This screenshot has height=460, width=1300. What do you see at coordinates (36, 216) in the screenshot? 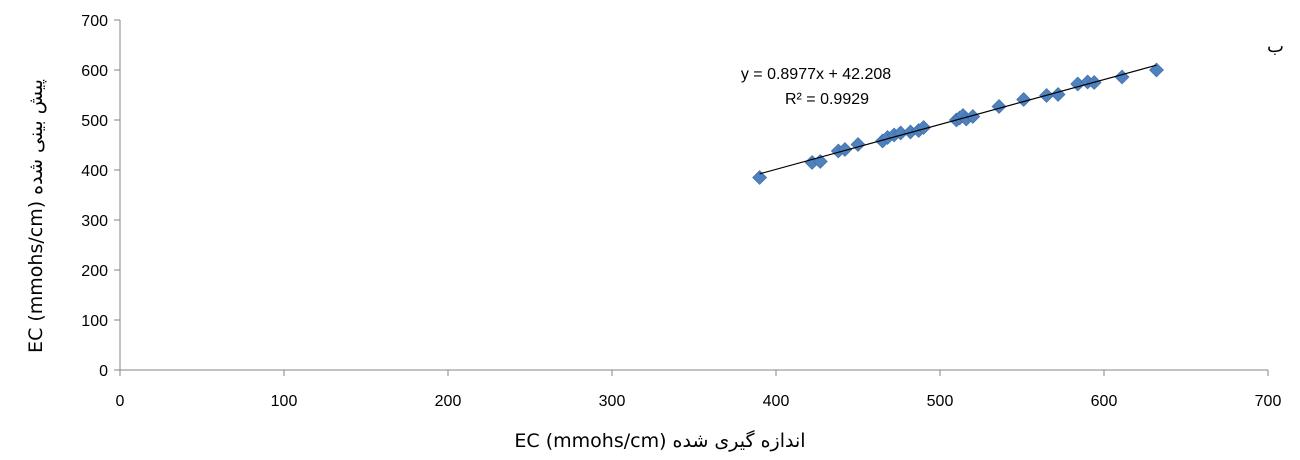
I see `y-axis-title: EC (mmohs/cm) پیش بینی شده` at bounding box center [36, 216].